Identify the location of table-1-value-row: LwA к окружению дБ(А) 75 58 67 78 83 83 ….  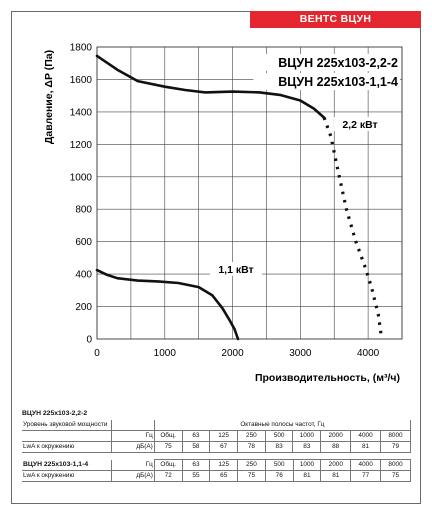
(217, 447).